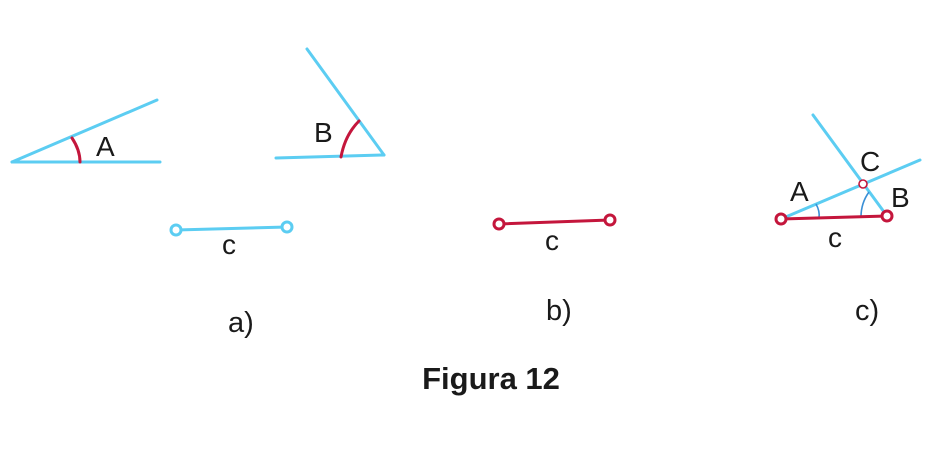 Image resolution: width=950 pixels, height=449 pixels. What do you see at coordinates (799, 191) in the screenshot?
I see `triangle-vertex-a-label: A` at bounding box center [799, 191].